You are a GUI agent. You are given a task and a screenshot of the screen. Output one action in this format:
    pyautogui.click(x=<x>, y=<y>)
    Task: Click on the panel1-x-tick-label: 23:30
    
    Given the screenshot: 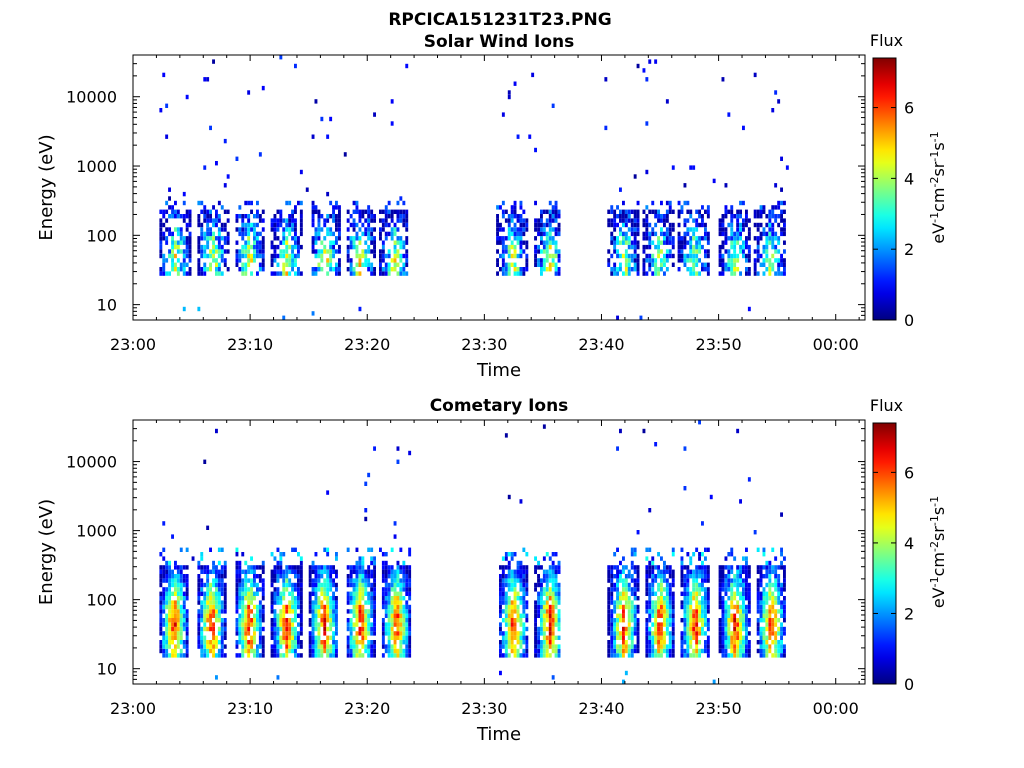 What is the action you would take?
    pyautogui.click(x=484, y=344)
    